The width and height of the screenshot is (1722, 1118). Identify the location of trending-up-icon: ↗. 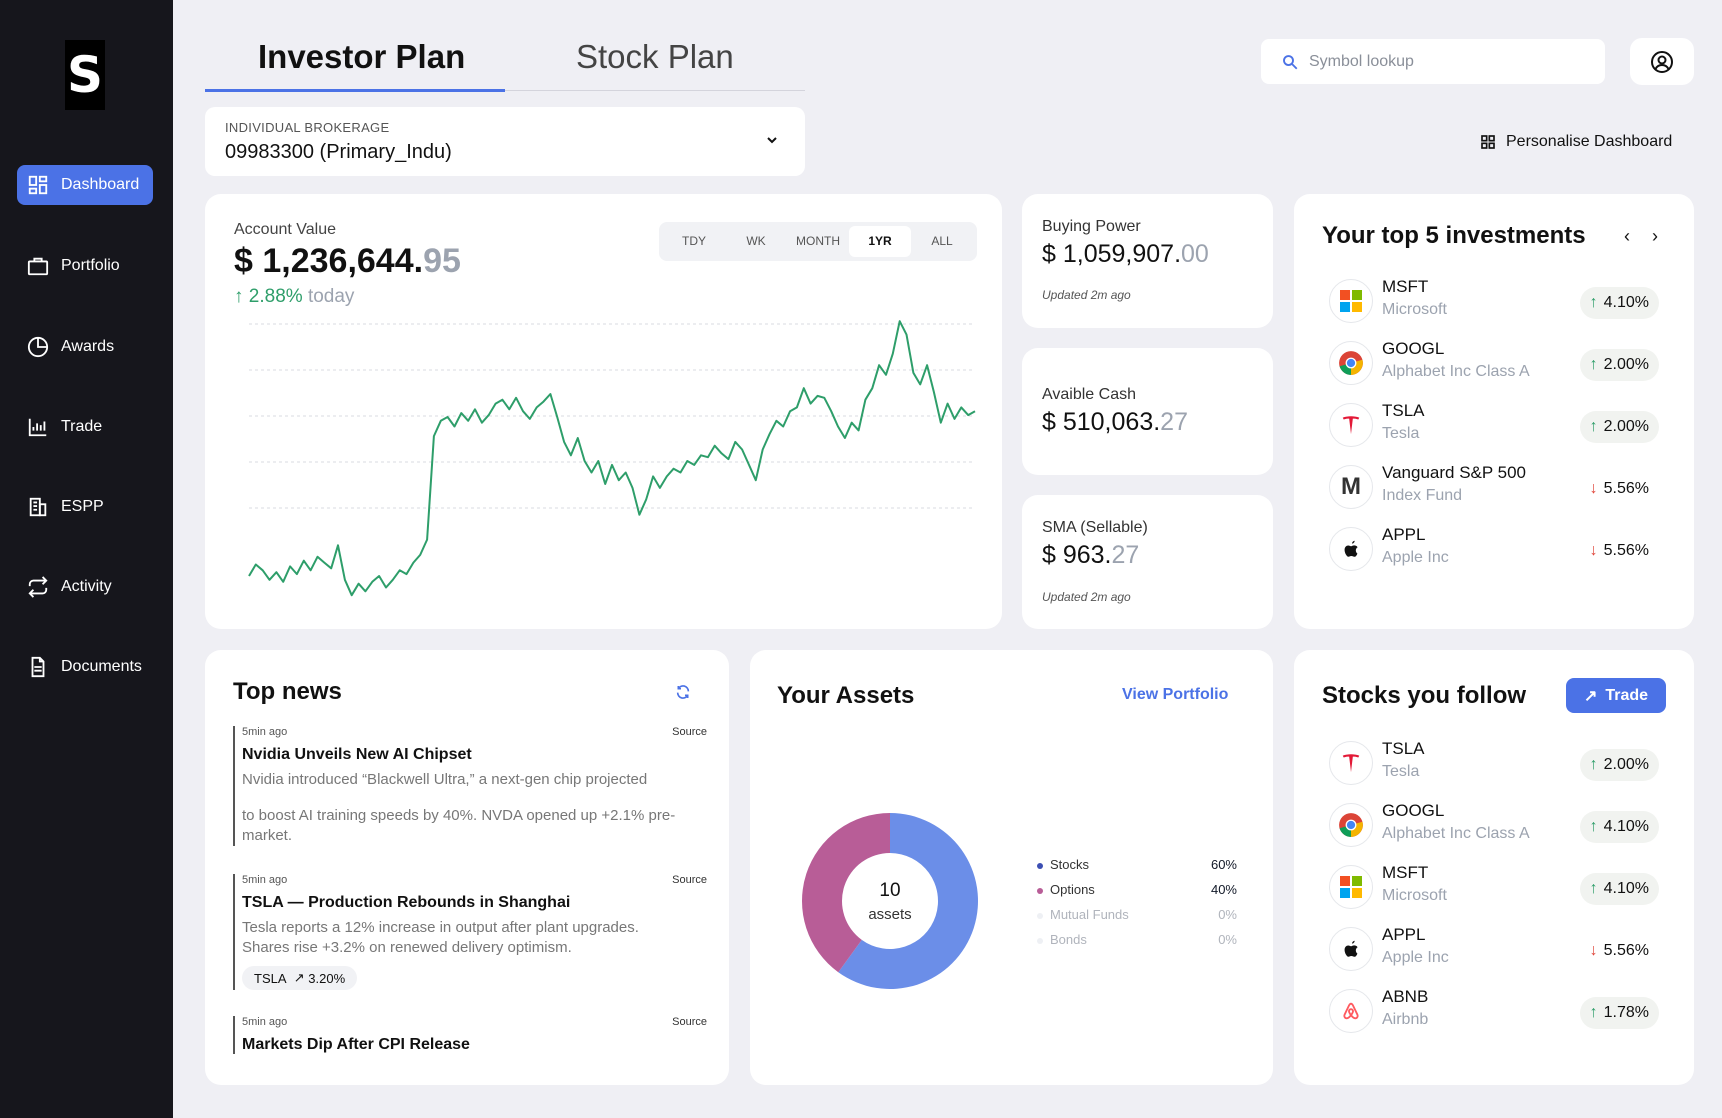
(299, 977).